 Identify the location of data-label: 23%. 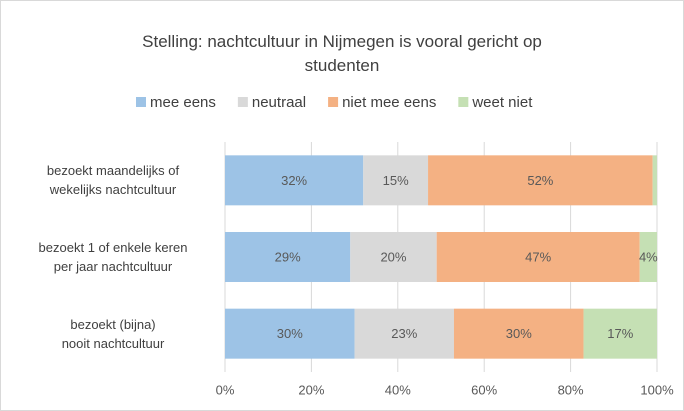
(404, 333).